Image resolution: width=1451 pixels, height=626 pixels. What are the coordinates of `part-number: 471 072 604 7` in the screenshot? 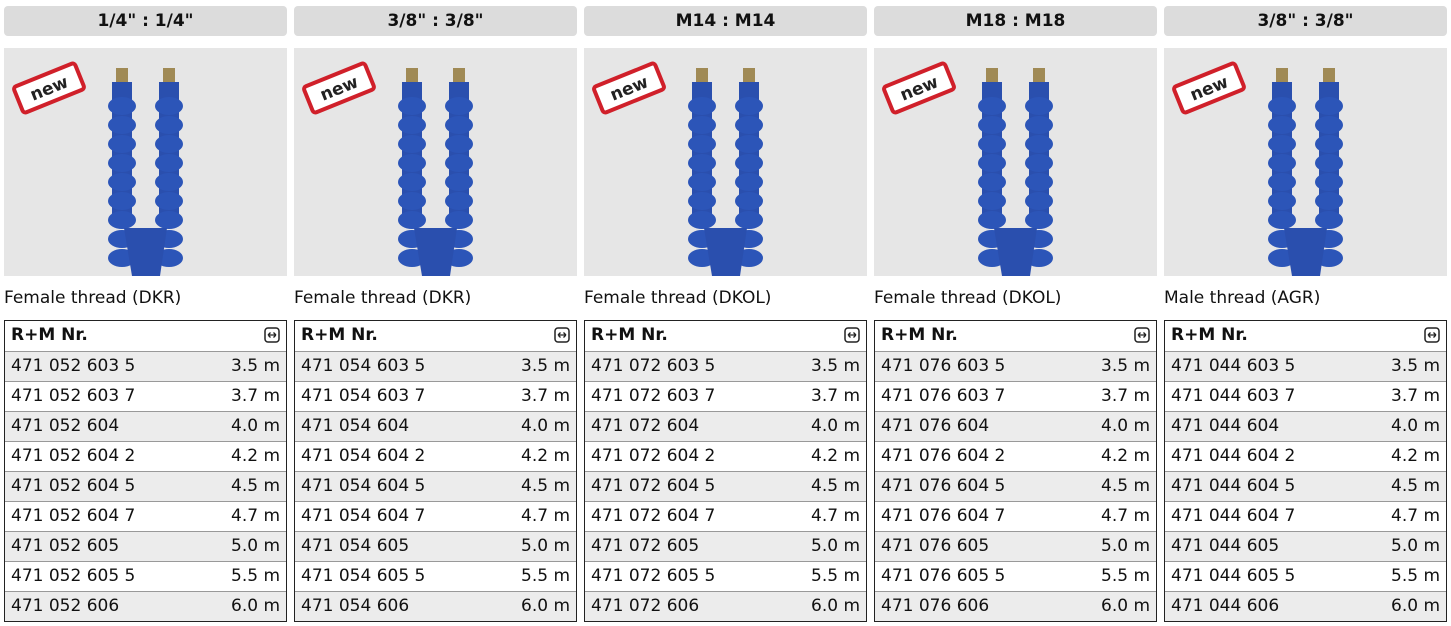 It's located at (653, 516).